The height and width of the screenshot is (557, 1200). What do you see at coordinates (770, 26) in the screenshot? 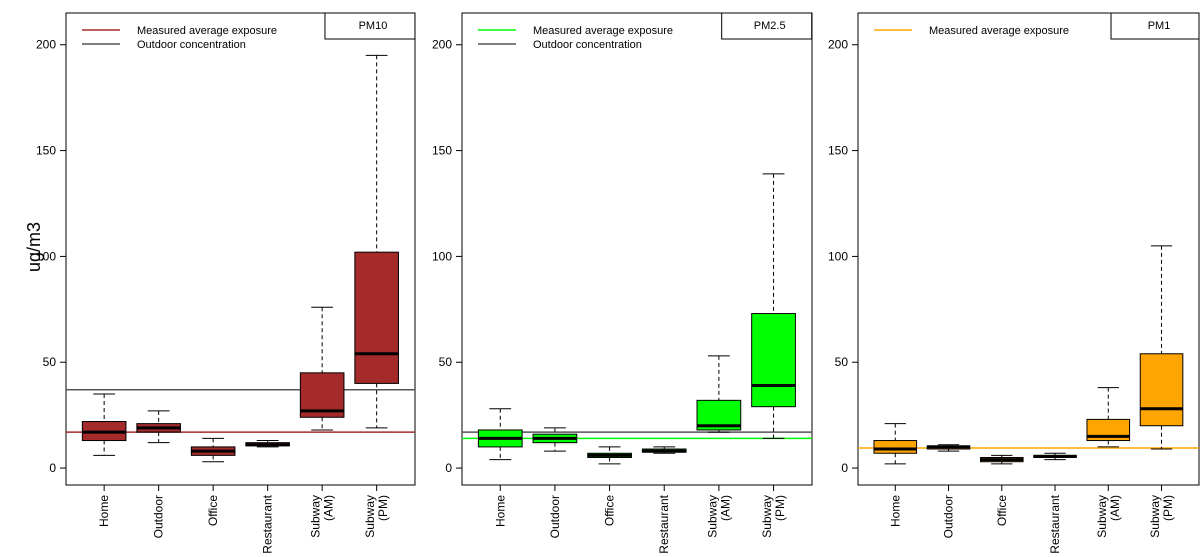
I see `panel-badge-label: PM2.5` at bounding box center [770, 26].